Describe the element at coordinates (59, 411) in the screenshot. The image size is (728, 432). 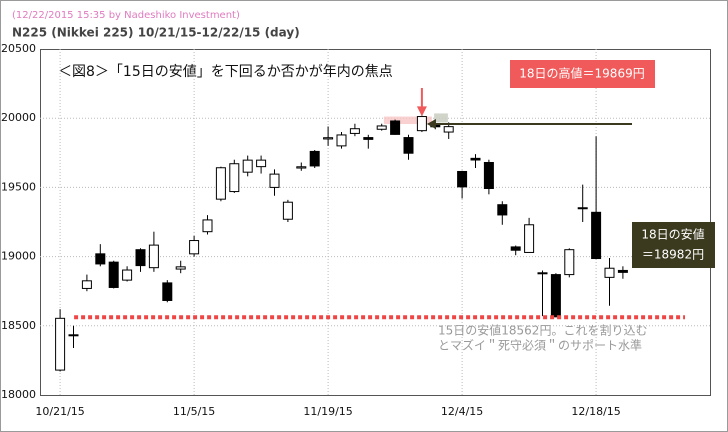
I see `x-tick-label: 10/21/15` at that location.